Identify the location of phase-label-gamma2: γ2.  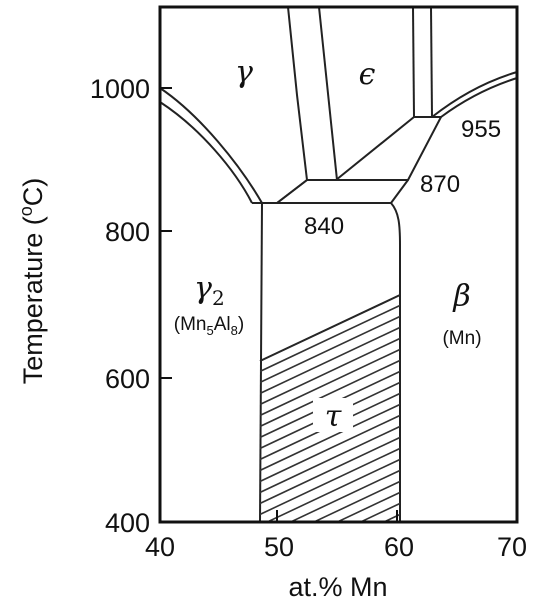
(209, 290).